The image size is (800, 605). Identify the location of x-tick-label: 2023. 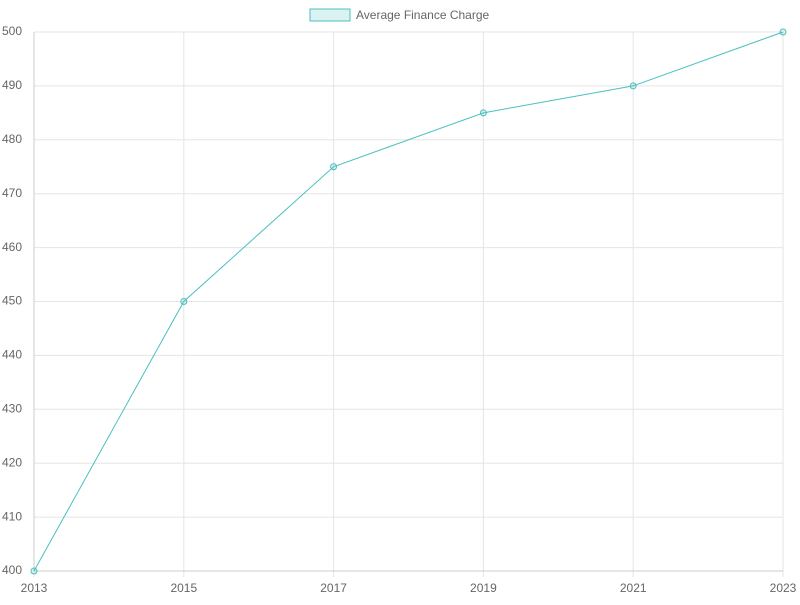
(783, 588).